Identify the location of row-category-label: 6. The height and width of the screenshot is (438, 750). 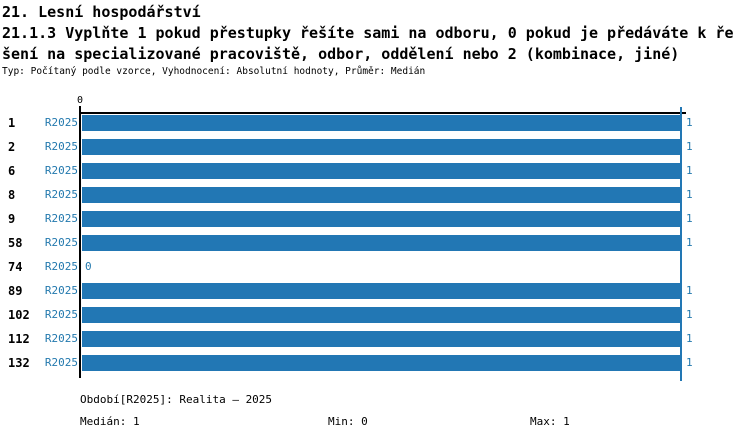
(12, 171).